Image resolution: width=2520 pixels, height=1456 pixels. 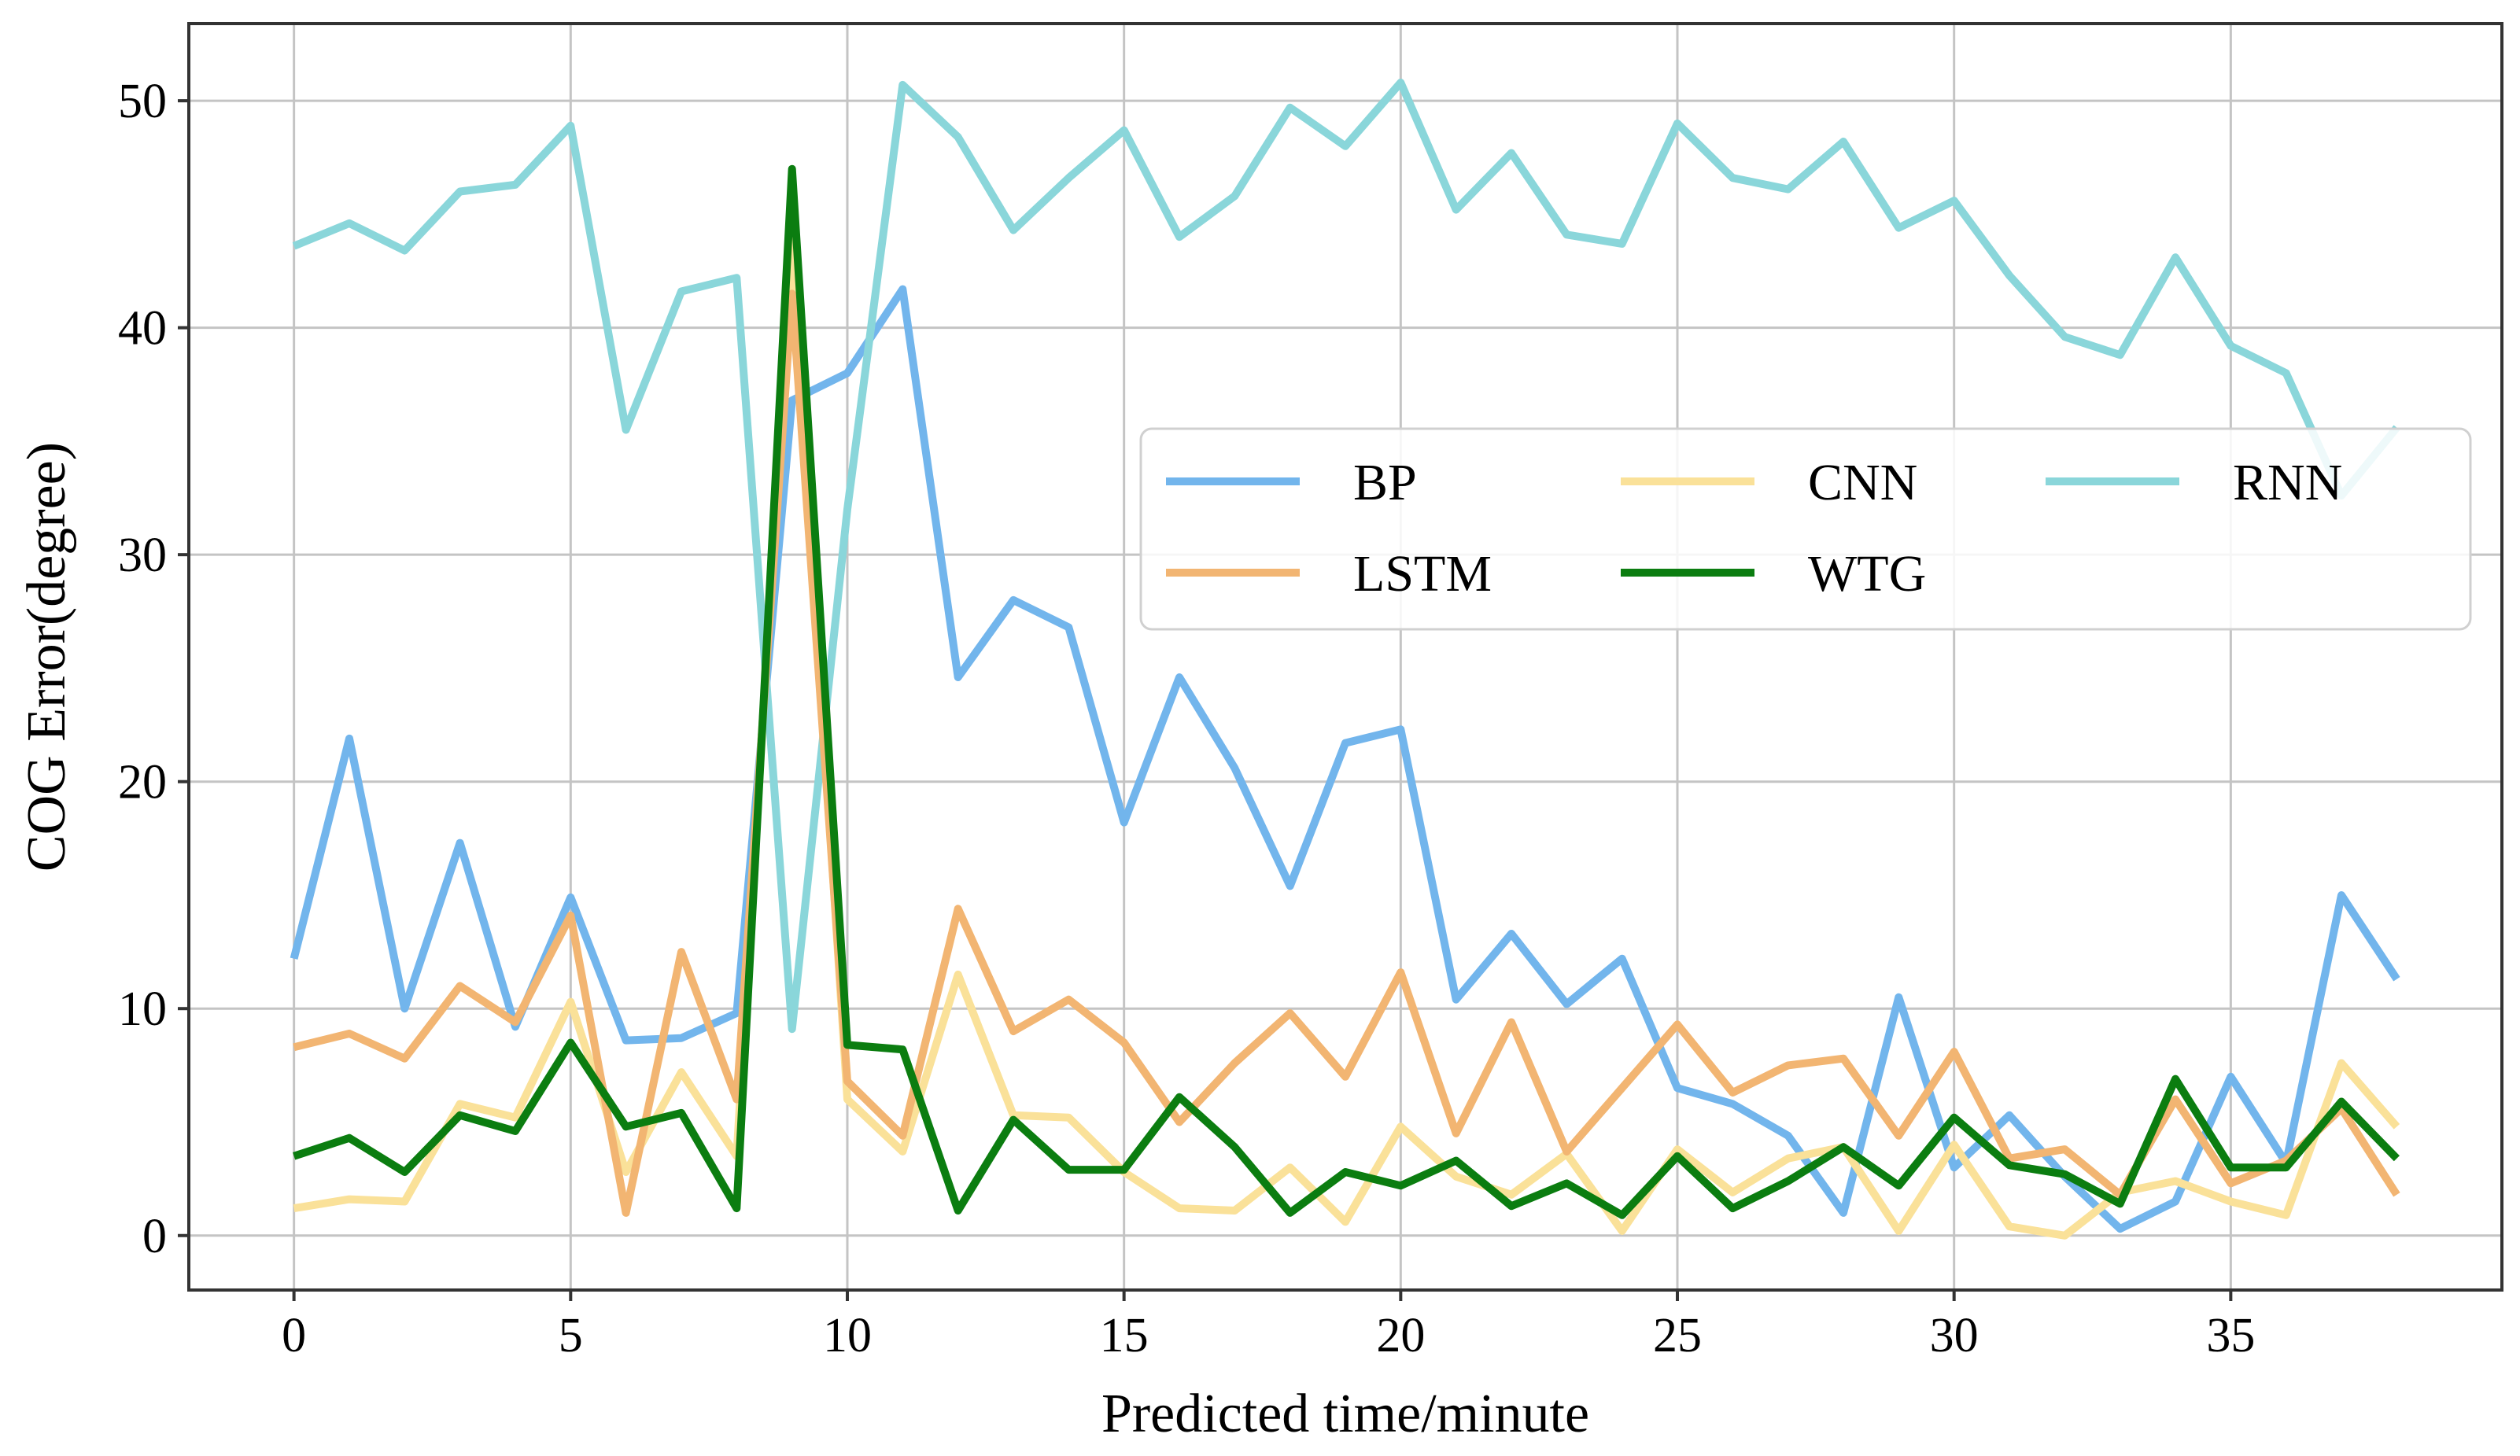 What do you see at coordinates (1268, 1326) in the screenshot?
I see `x-axis-ticks: 0 5 10 15 20 25 30 35` at bounding box center [1268, 1326].